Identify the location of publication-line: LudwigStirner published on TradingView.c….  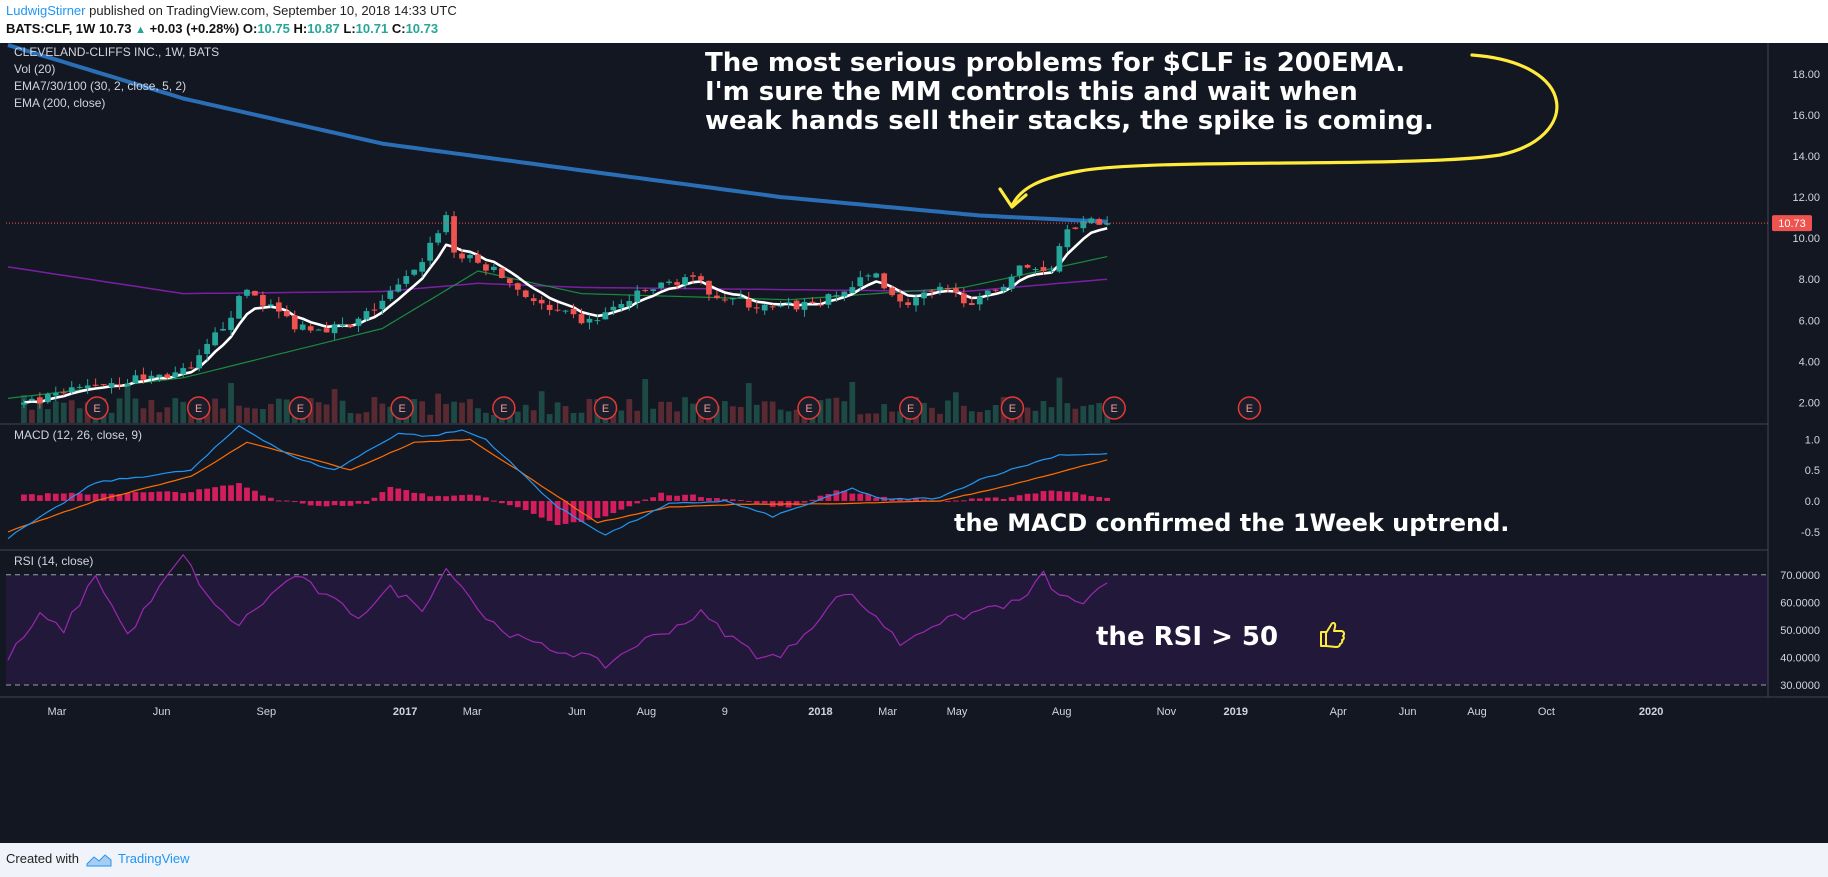
(231, 10).